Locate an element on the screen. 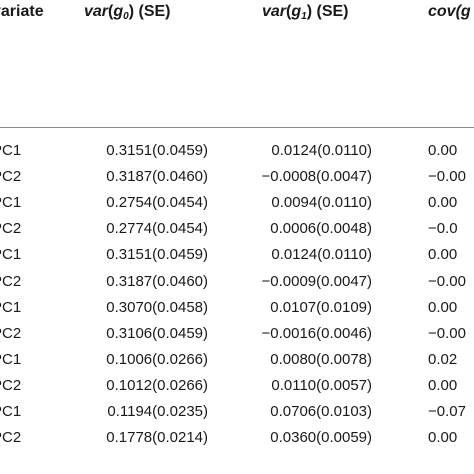 The height and width of the screenshot is (474, 474). header-divider is located at coordinates (237, 127).